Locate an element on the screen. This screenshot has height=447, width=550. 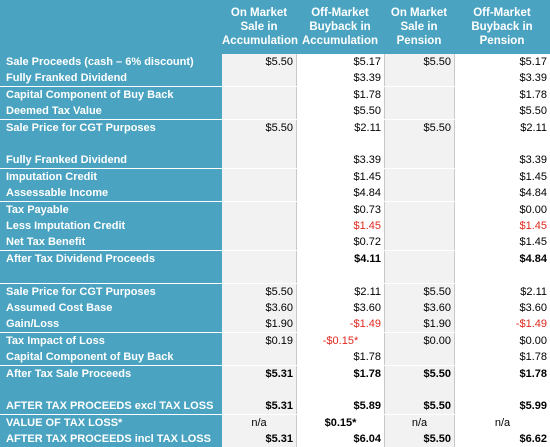
row-label: AFTER TAX PROCEEDS excl TAX LOSS is located at coordinates (111, 406).